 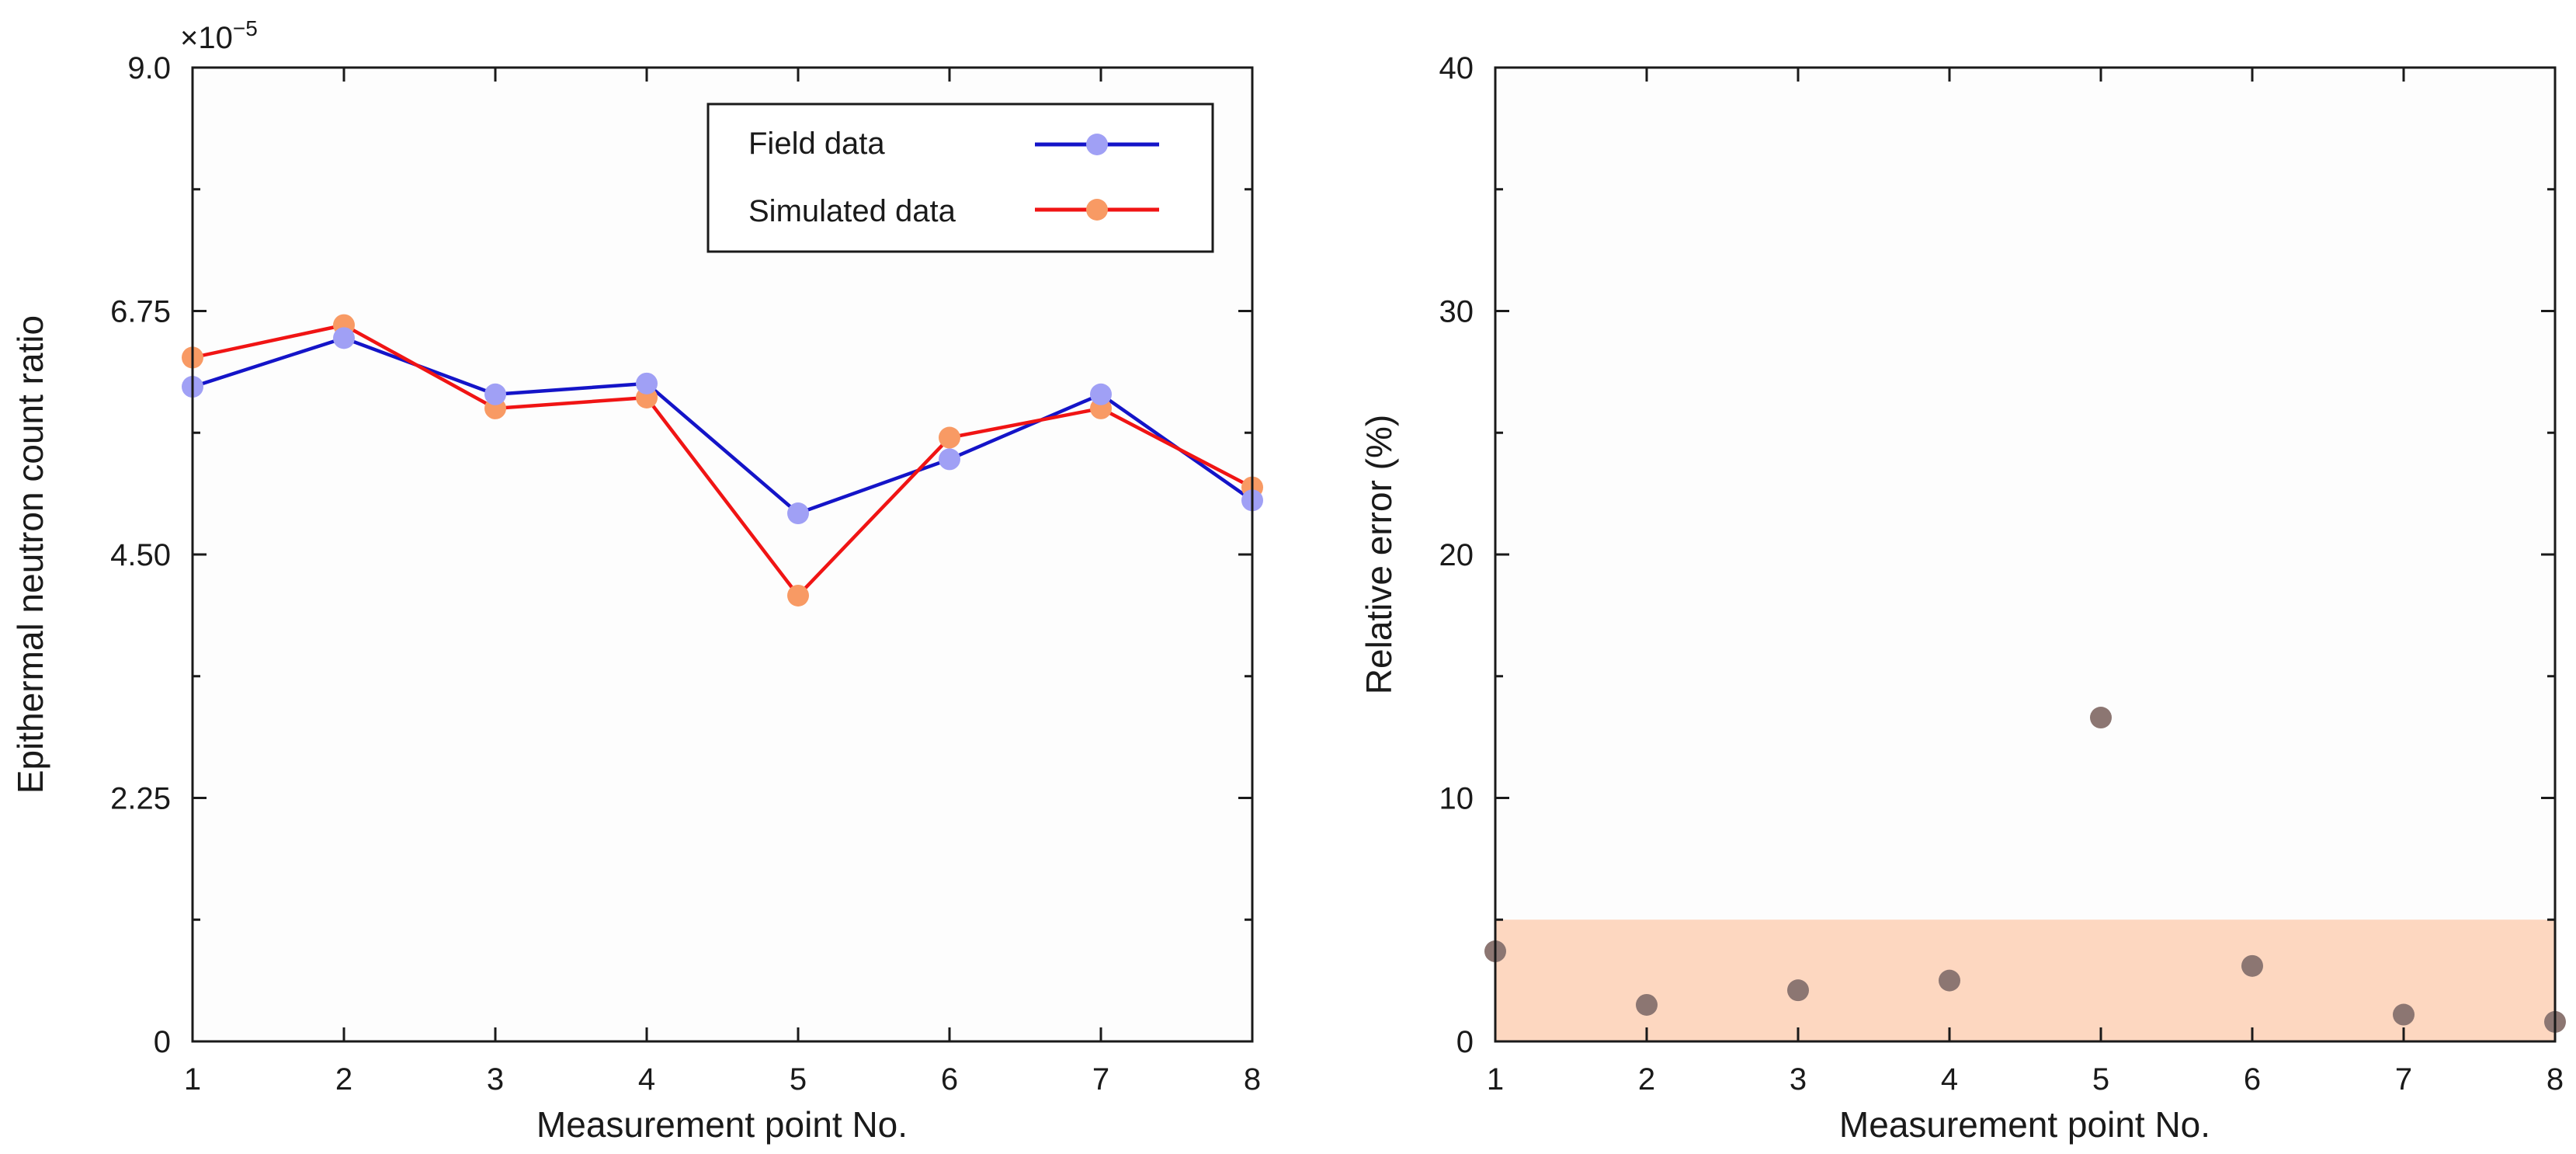 What do you see at coordinates (2403, 1080) in the screenshot?
I see `right-x-tick-label: 7` at bounding box center [2403, 1080].